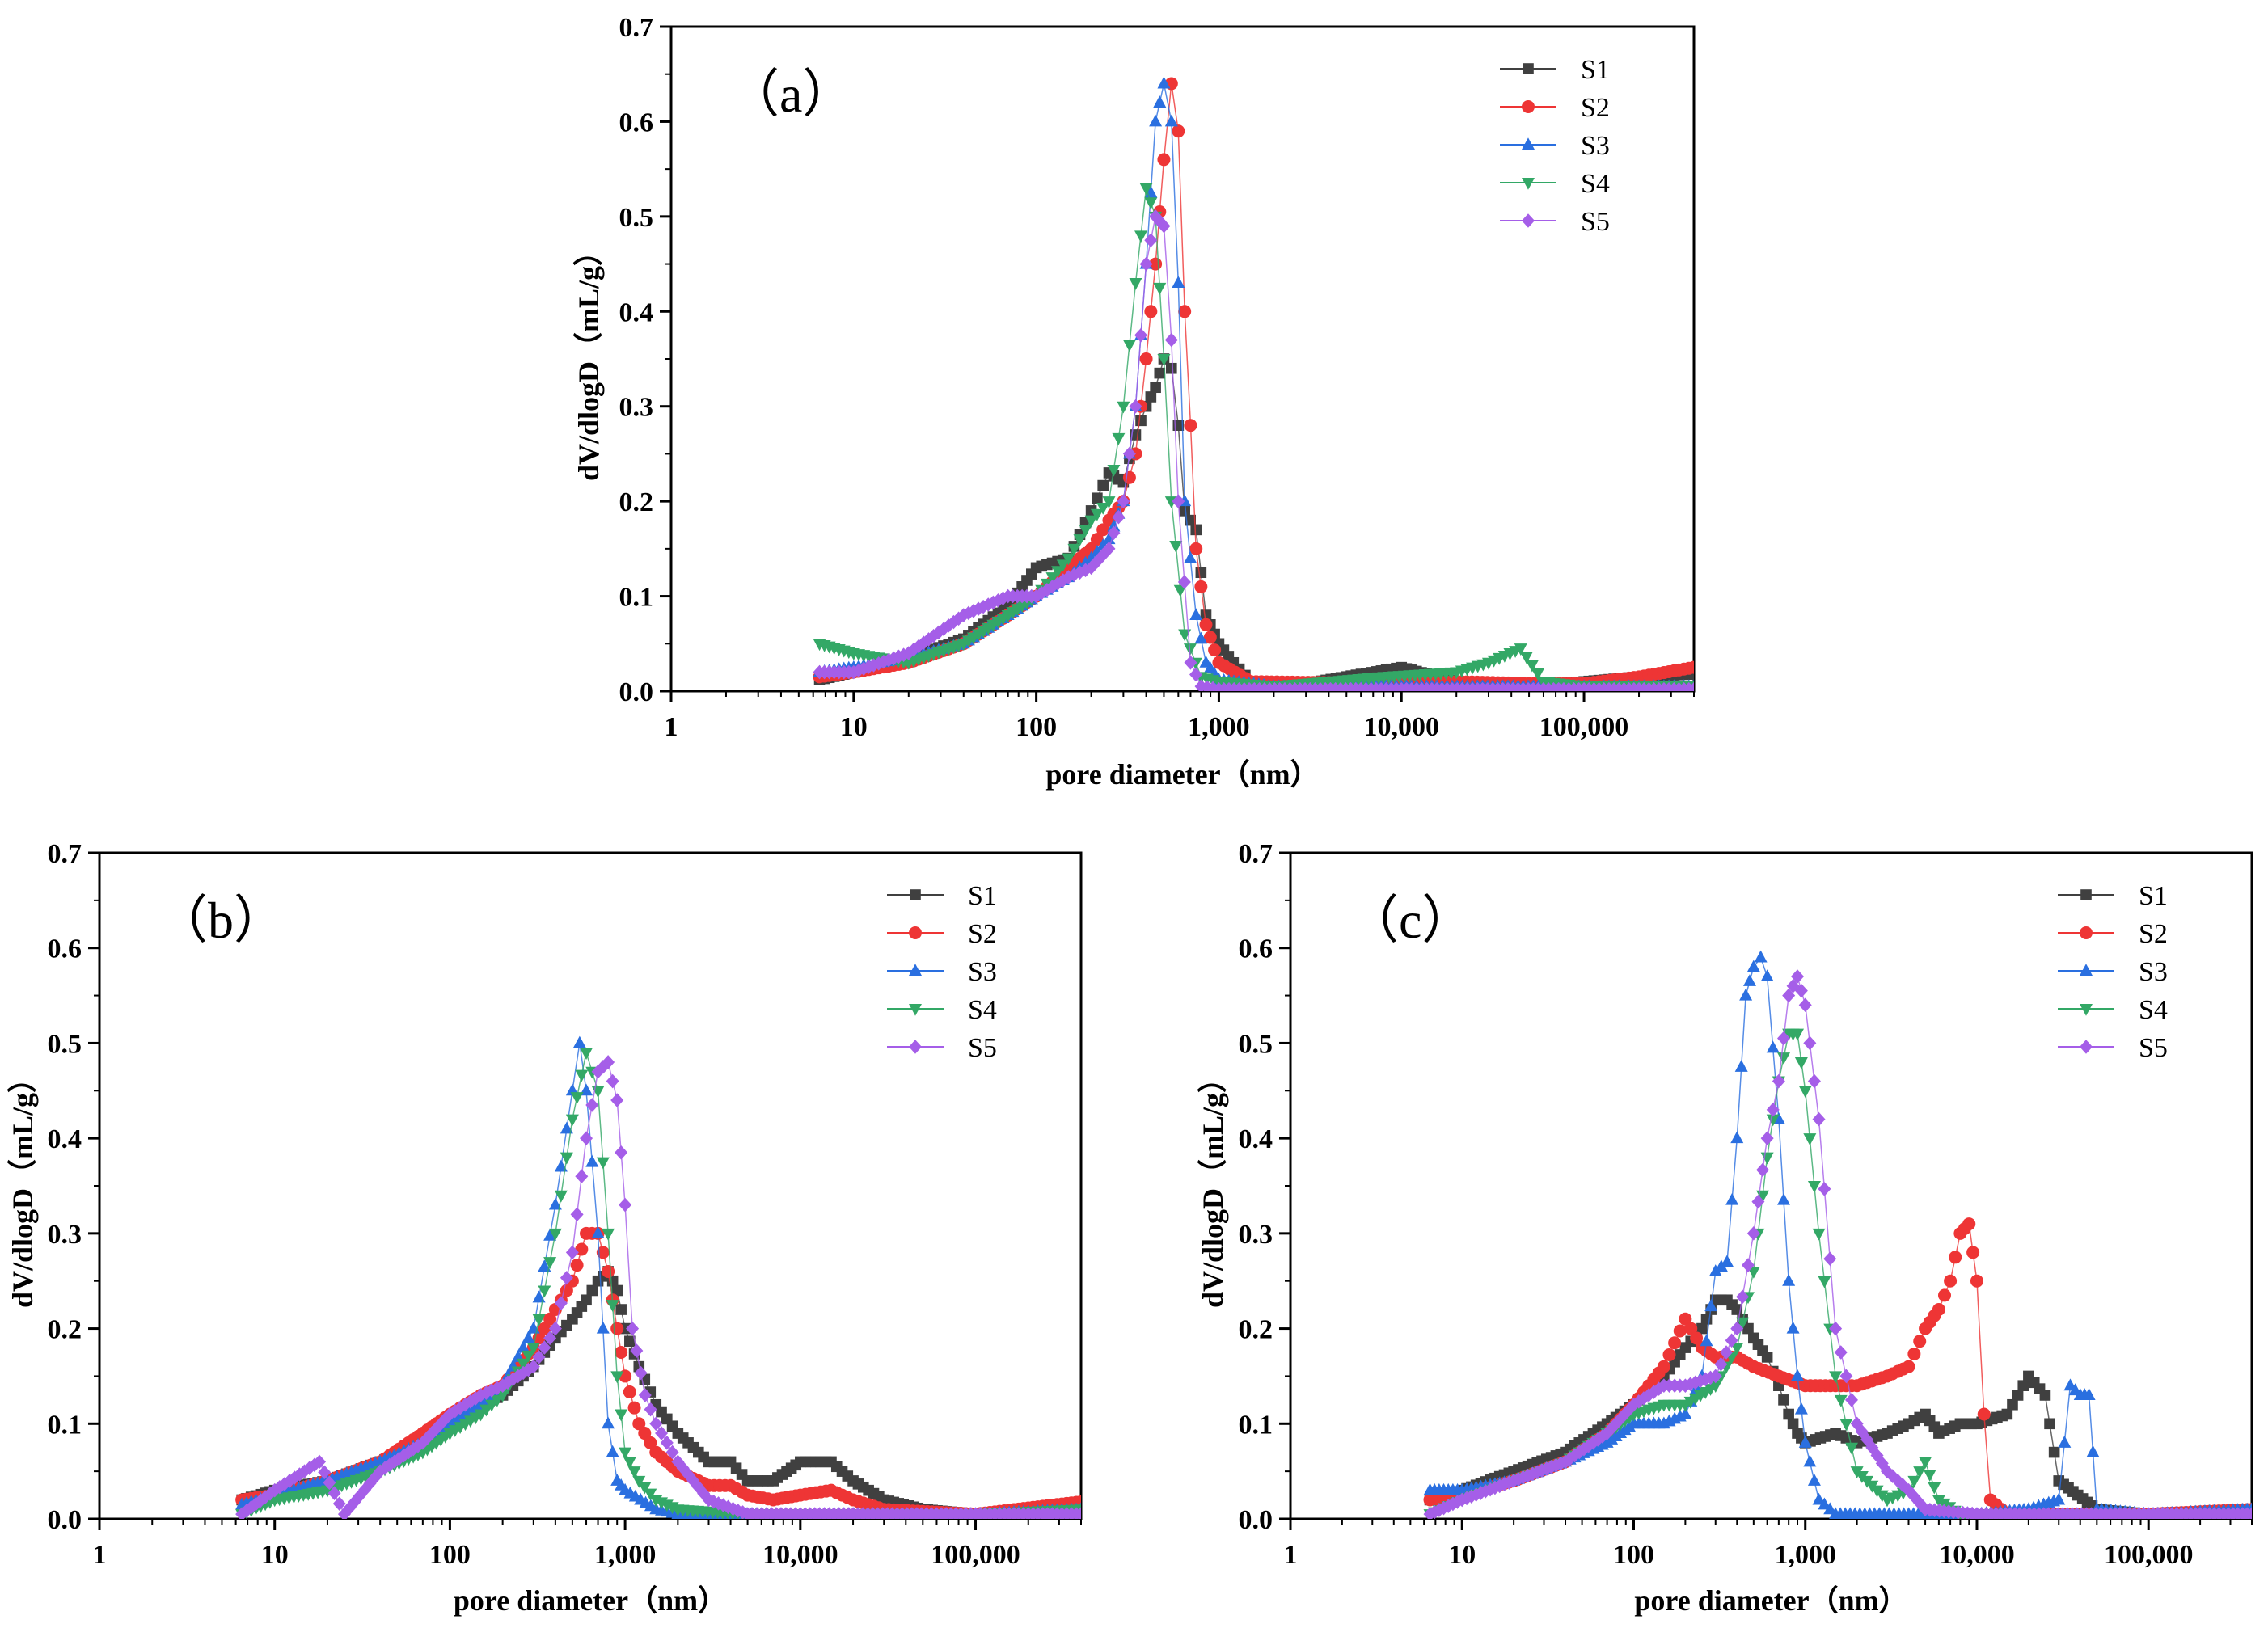 Image resolution: width=2268 pixels, height=1628 pixels. I want to click on series-S1, so click(1253, 522).